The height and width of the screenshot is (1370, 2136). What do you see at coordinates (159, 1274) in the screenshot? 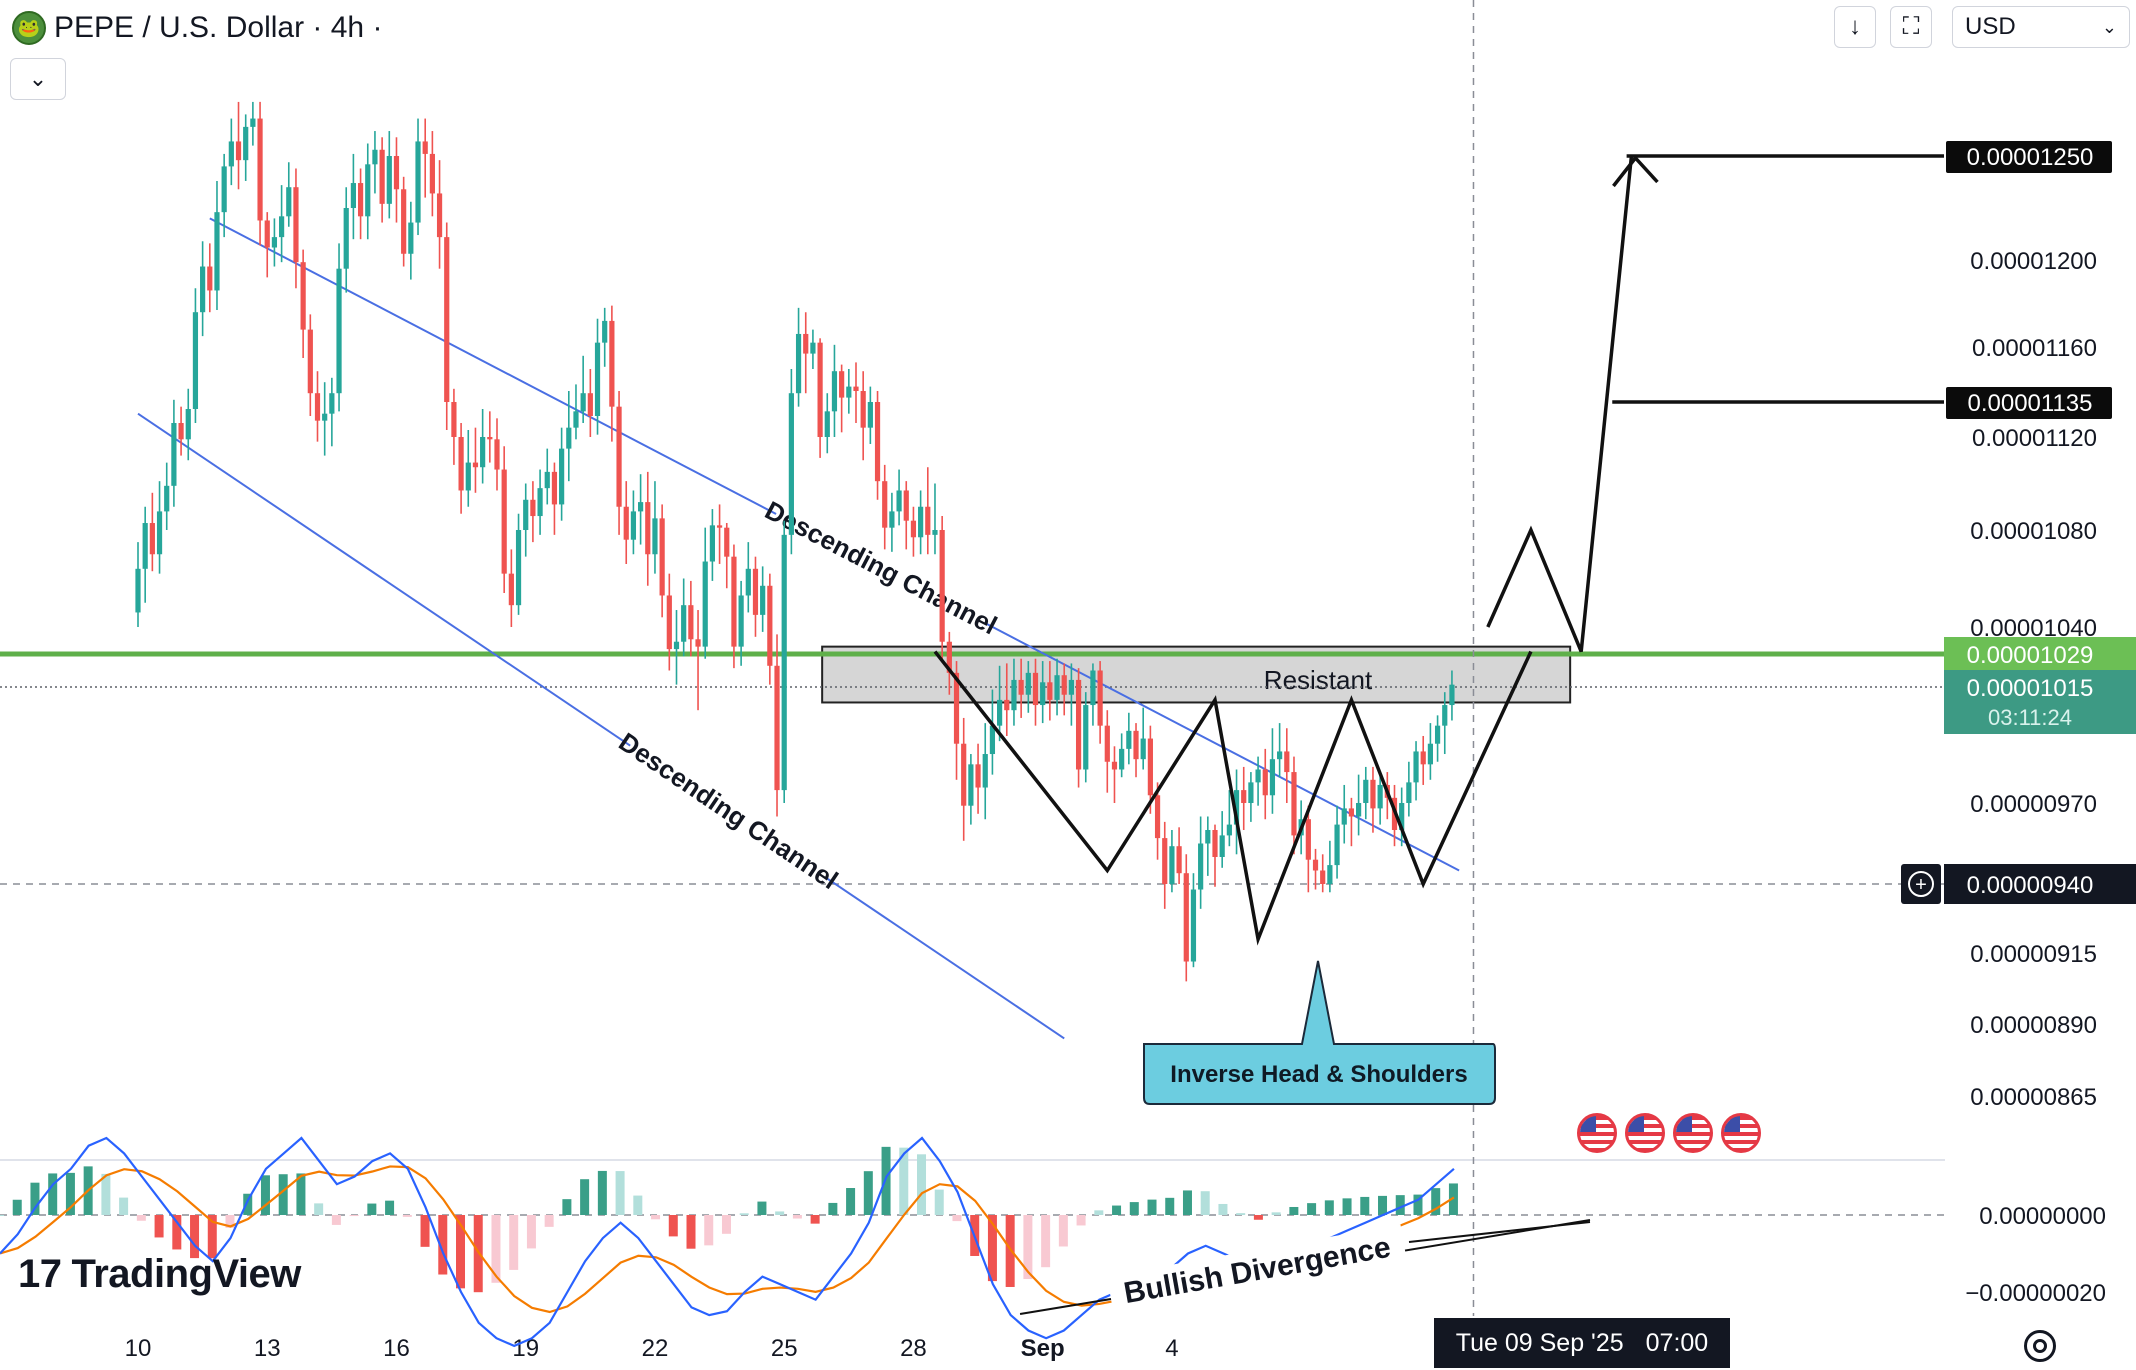
I see `tradingview-logo: 17 TradingView` at bounding box center [159, 1274].